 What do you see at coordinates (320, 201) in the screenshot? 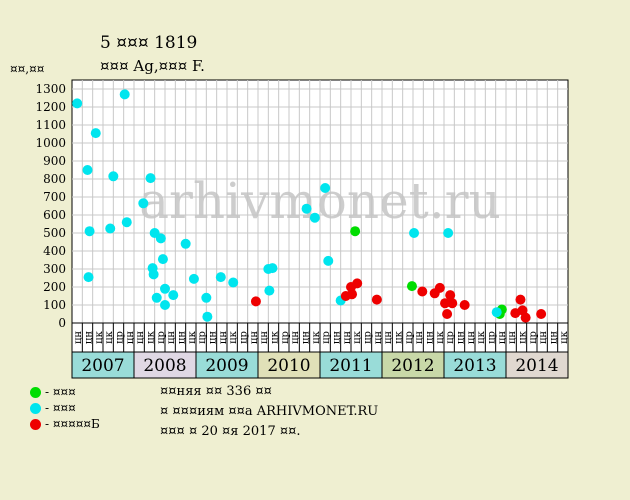
I see `watermark: arhivmonet.ru` at bounding box center [320, 201].